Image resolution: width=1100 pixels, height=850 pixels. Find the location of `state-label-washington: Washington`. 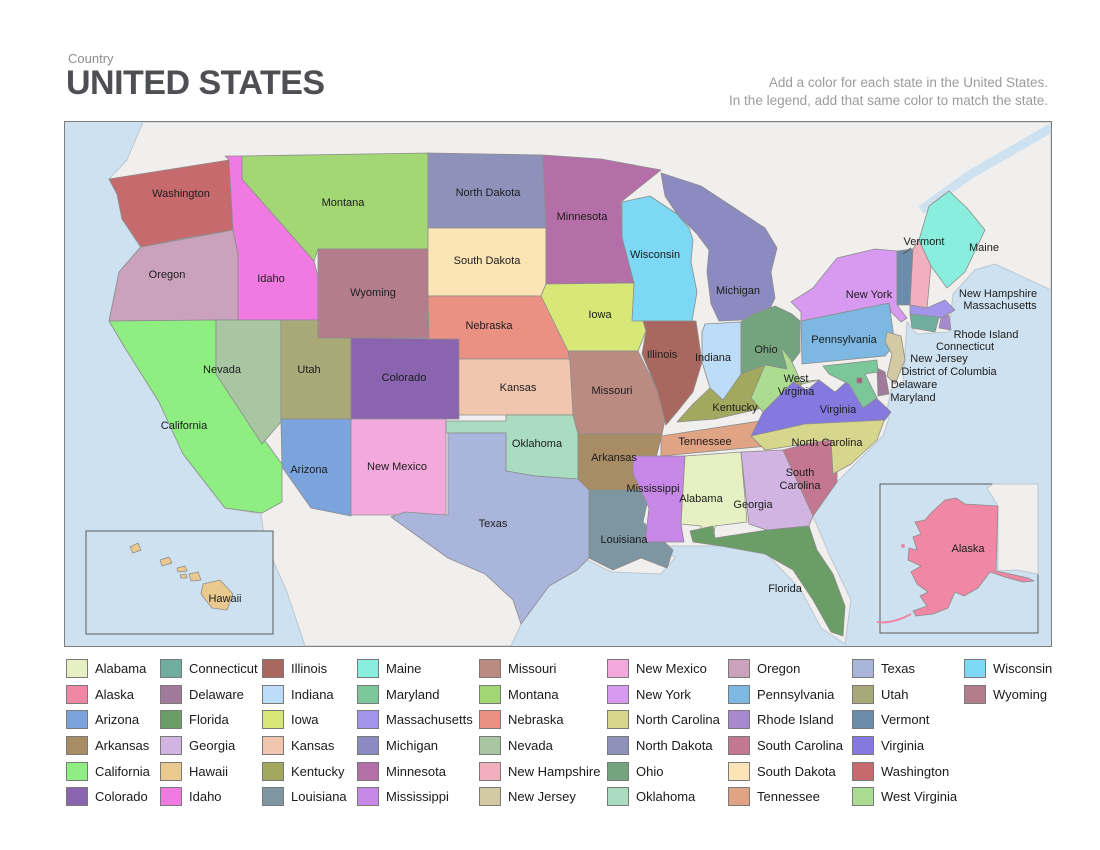

state-label-washington: Washington is located at coordinates (181, 194).